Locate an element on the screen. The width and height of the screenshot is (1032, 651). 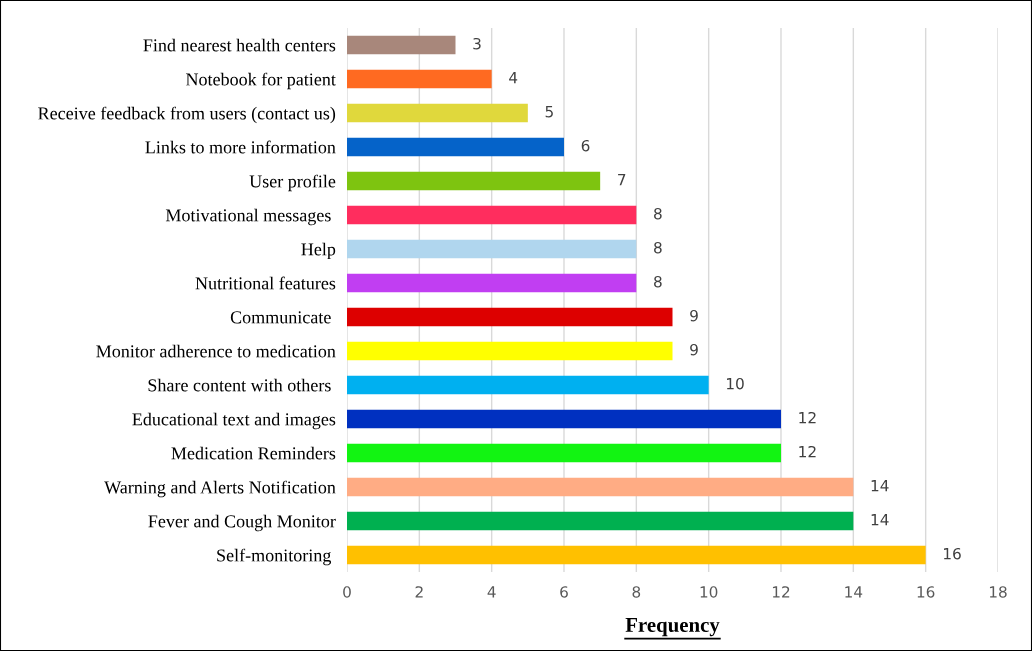
y-tick-label: Share content with others is located at coordinates (239, 385).